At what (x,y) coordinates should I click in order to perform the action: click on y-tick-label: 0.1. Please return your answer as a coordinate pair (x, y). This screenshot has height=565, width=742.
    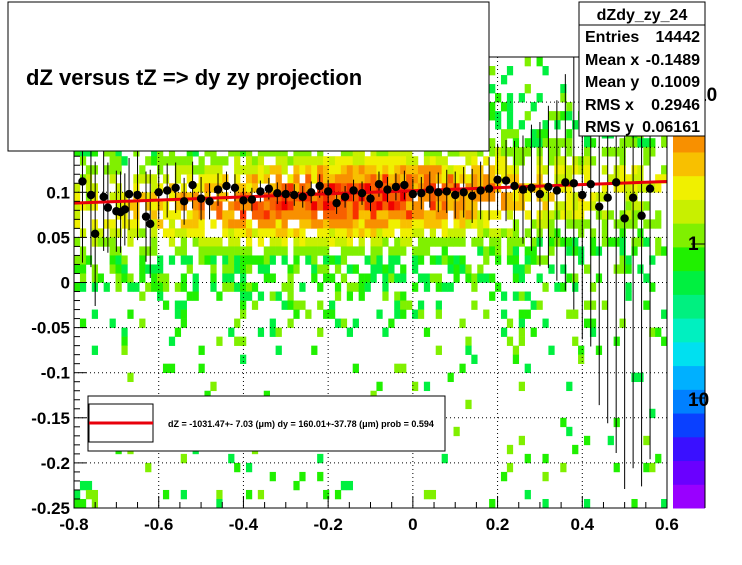
    Looking at the image, I should click on (58, 192).